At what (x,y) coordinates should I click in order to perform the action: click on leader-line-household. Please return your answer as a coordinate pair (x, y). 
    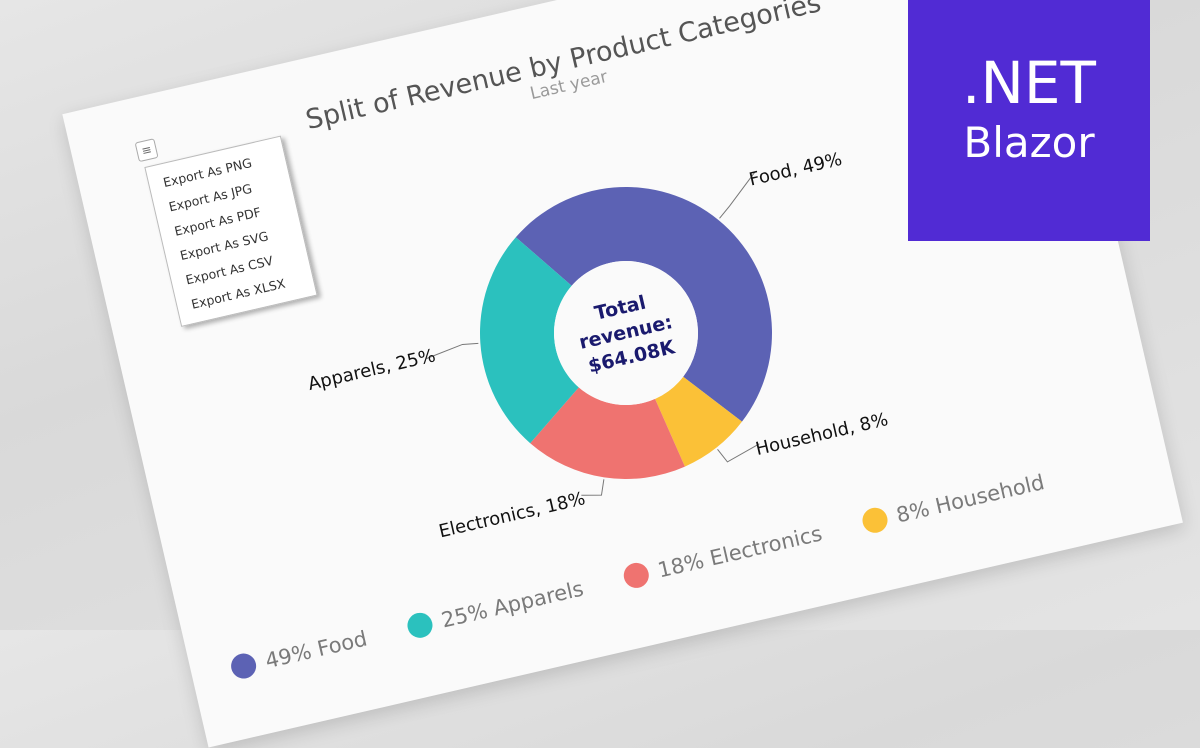
    Looking at the image, I should click on (738, 453).